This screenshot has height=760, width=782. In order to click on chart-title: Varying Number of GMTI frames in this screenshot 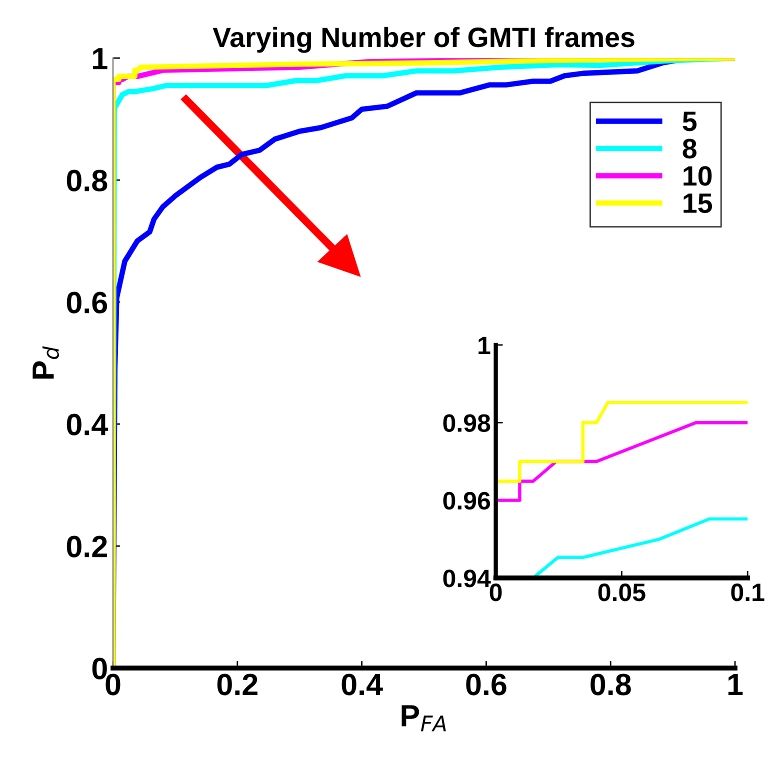, I will do `click(423, 39)`.